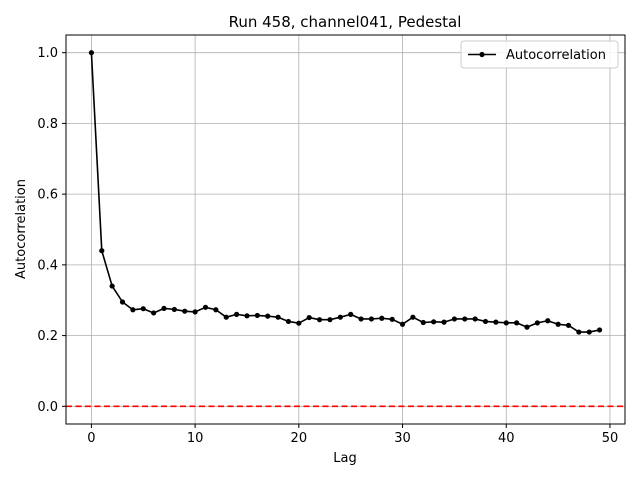 This screenshot has height=480, width=640. I want to click on legend: Autocorrelation, so click(539, 54).